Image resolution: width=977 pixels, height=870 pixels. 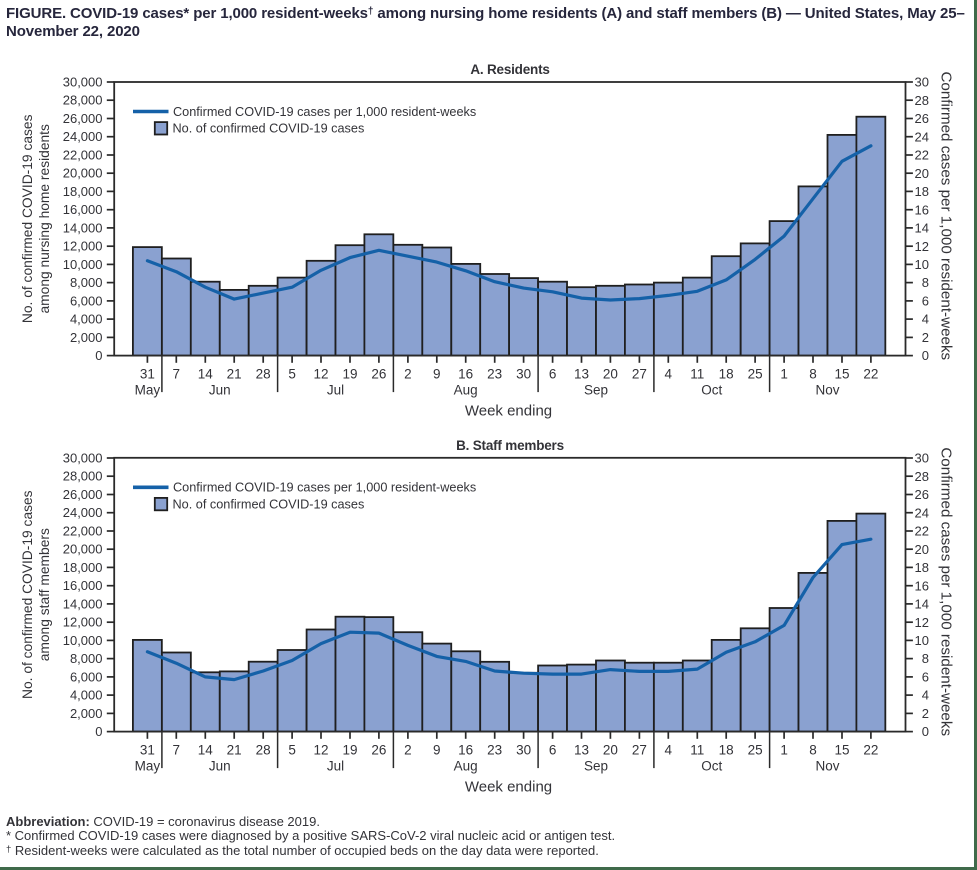 I want to click on svg-text: 13, so click(x=581, y=374).